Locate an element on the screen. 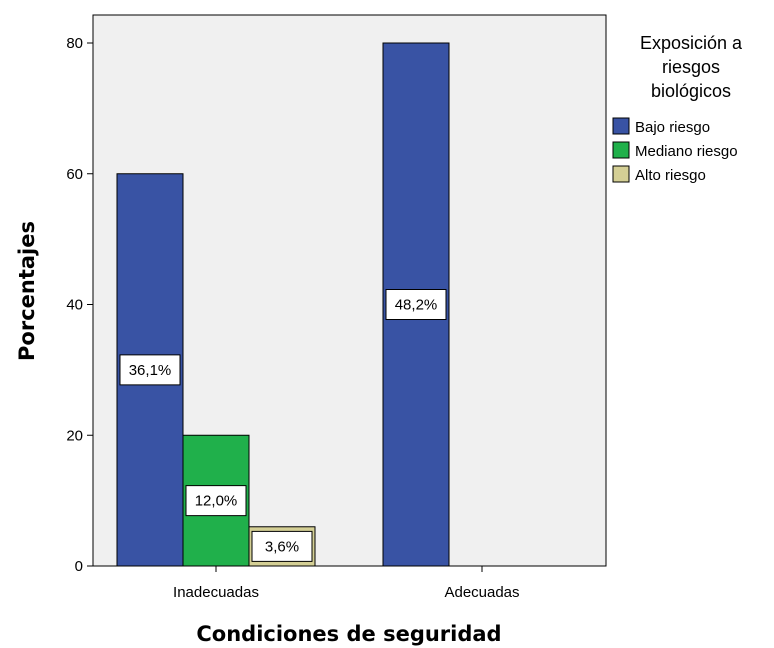 The image size is (774, 648). data-label-text: 36,1% is located at coordinates (150, 370).